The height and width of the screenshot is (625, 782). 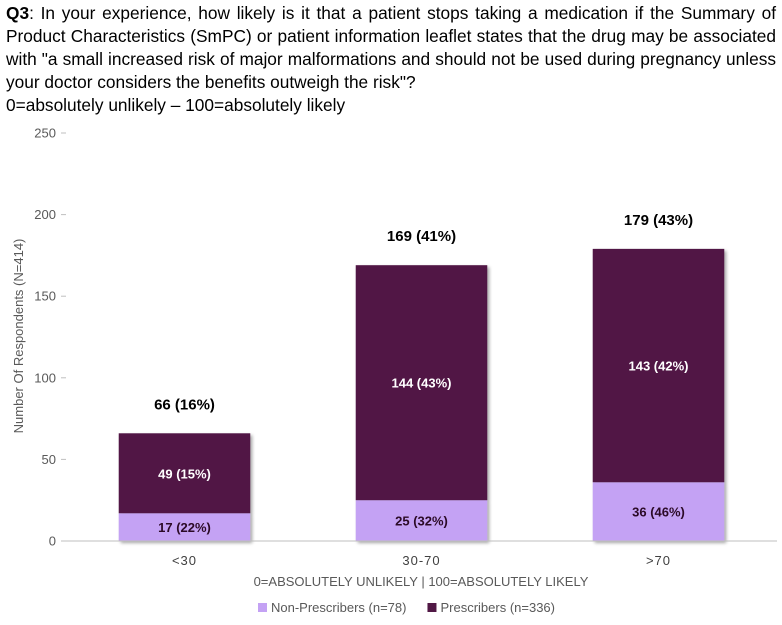 I want to click on data-label-non-prescribers: 25 (32%), so click(x=421, y=521).